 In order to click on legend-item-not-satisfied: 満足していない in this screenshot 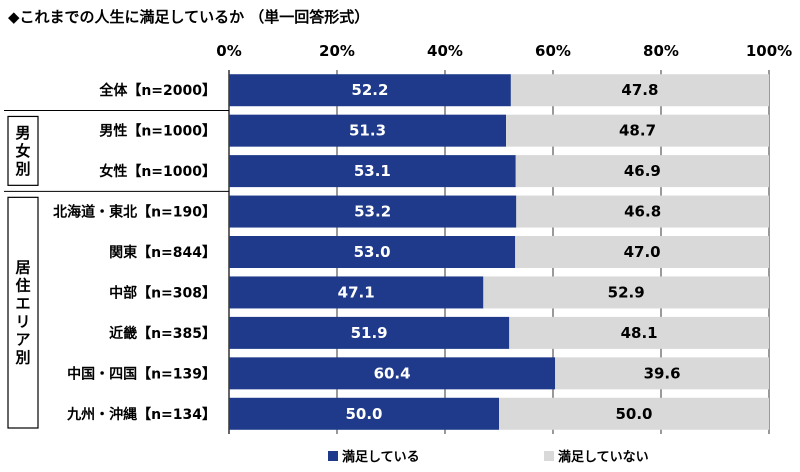, I will do `click(596, 455)`.